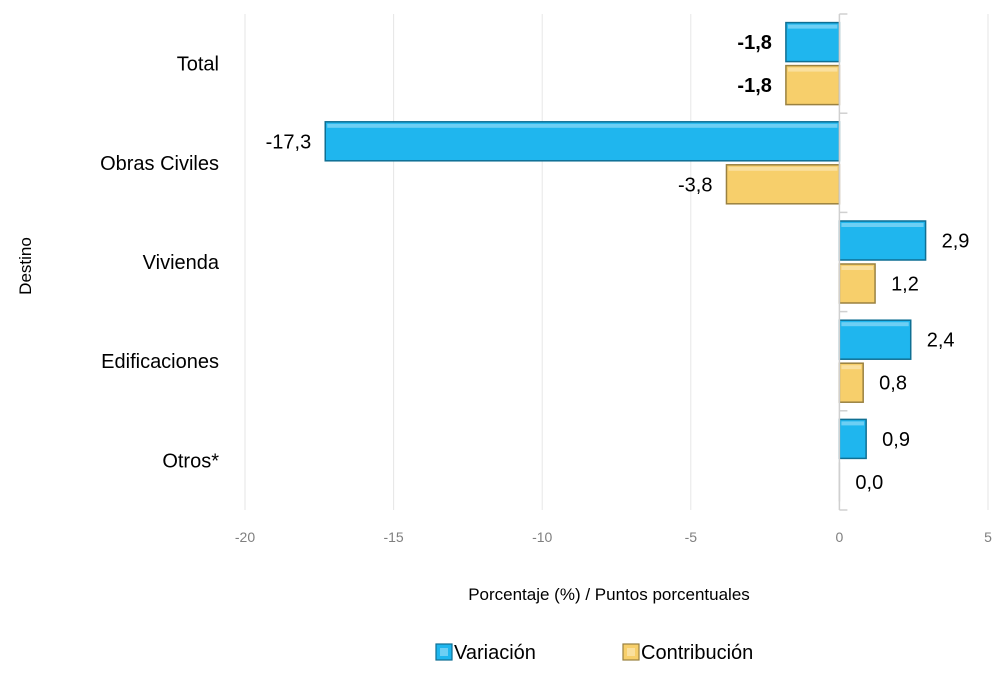  I want to click on data-label: 0,8, so click(893, 384).